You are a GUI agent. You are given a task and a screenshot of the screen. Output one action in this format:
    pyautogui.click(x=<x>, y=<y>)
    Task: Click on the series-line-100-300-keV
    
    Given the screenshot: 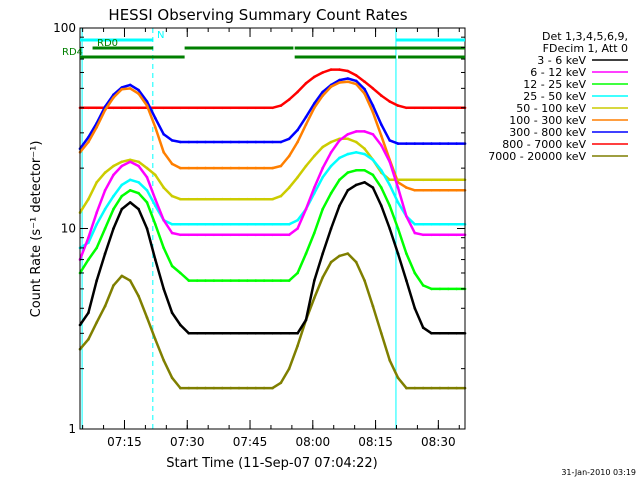 What is the action you would take?
    pyautogui.click(x=272, y=136)
    